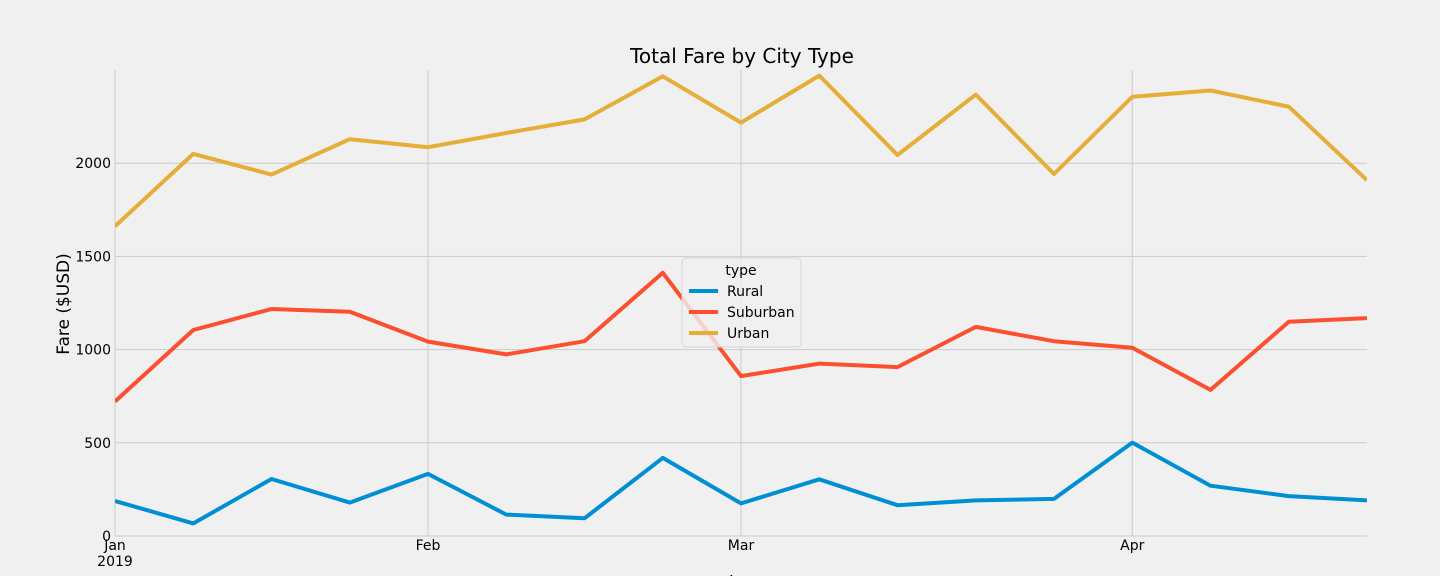 Image resolution: width=1440 pixels, height=576 pixels. Describe the element at coordinates (93, 164) in the screenshot. I see `y-tick-label: 2000` at that location.